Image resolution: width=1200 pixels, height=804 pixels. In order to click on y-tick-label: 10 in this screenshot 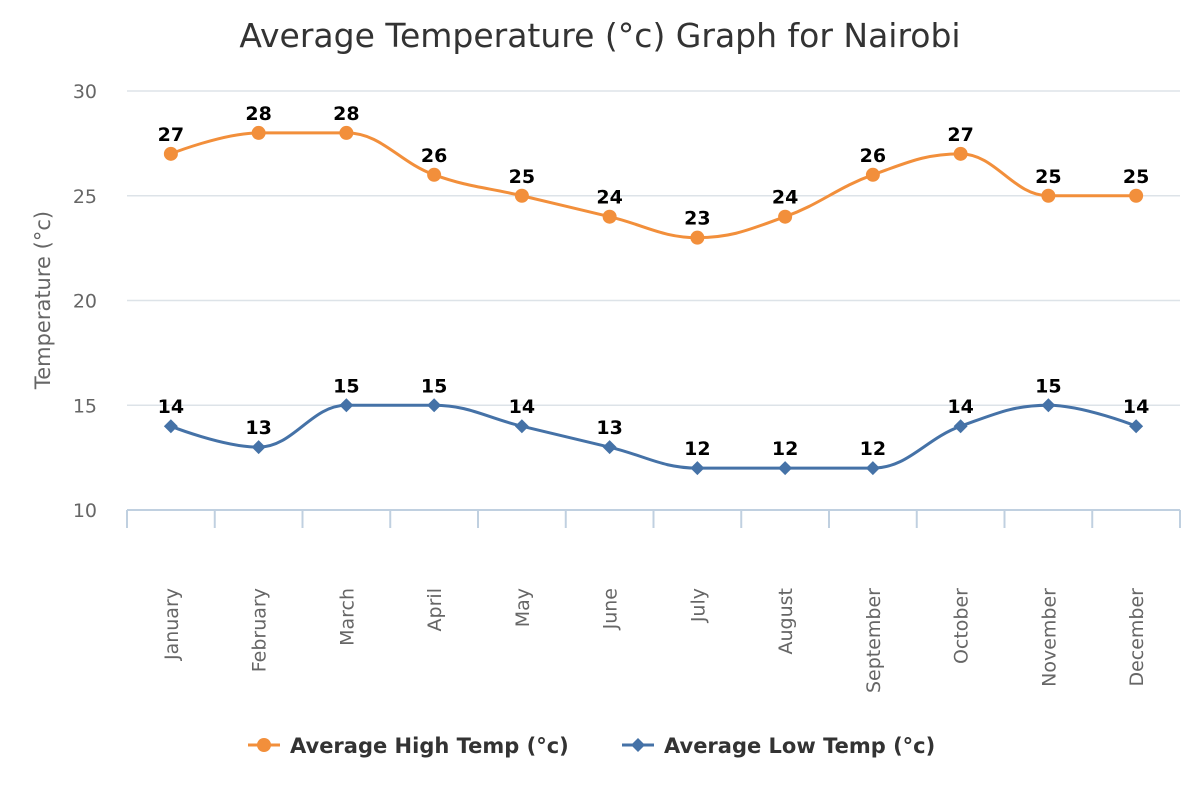, I will do `click(85, 511)`.